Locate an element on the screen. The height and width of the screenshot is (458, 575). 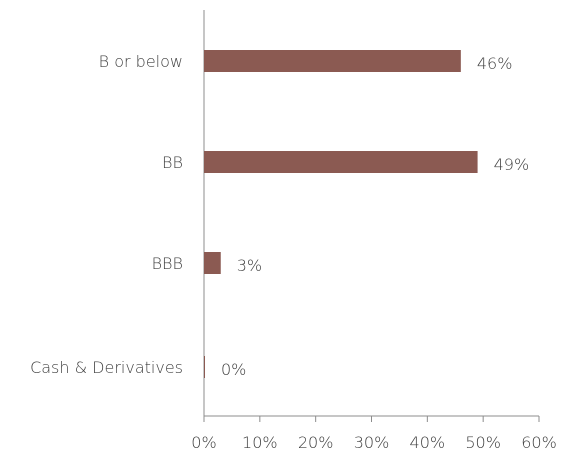
data-label: 46% is located at coordinates (495, 63).